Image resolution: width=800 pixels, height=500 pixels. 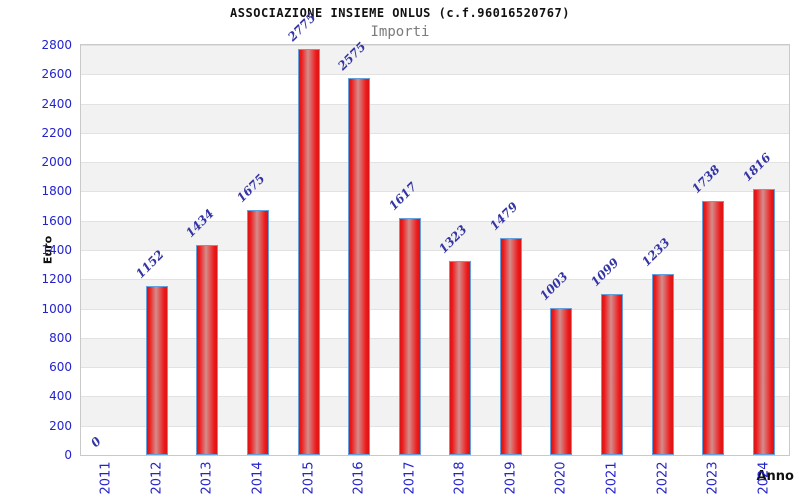 I want to click on bar-2012, so click(x=156, y=370).